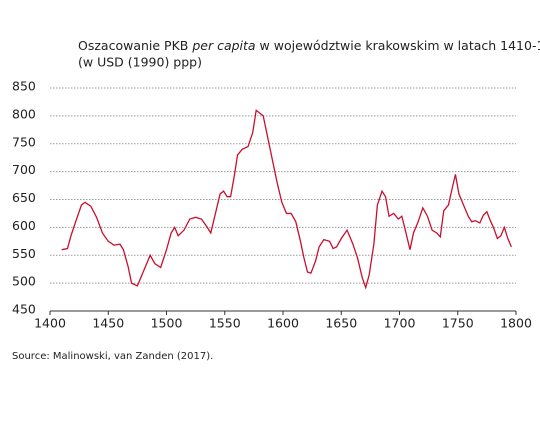 The image size is (540, 428). I want to click on y-tick-label: 500, so click(24, 281).